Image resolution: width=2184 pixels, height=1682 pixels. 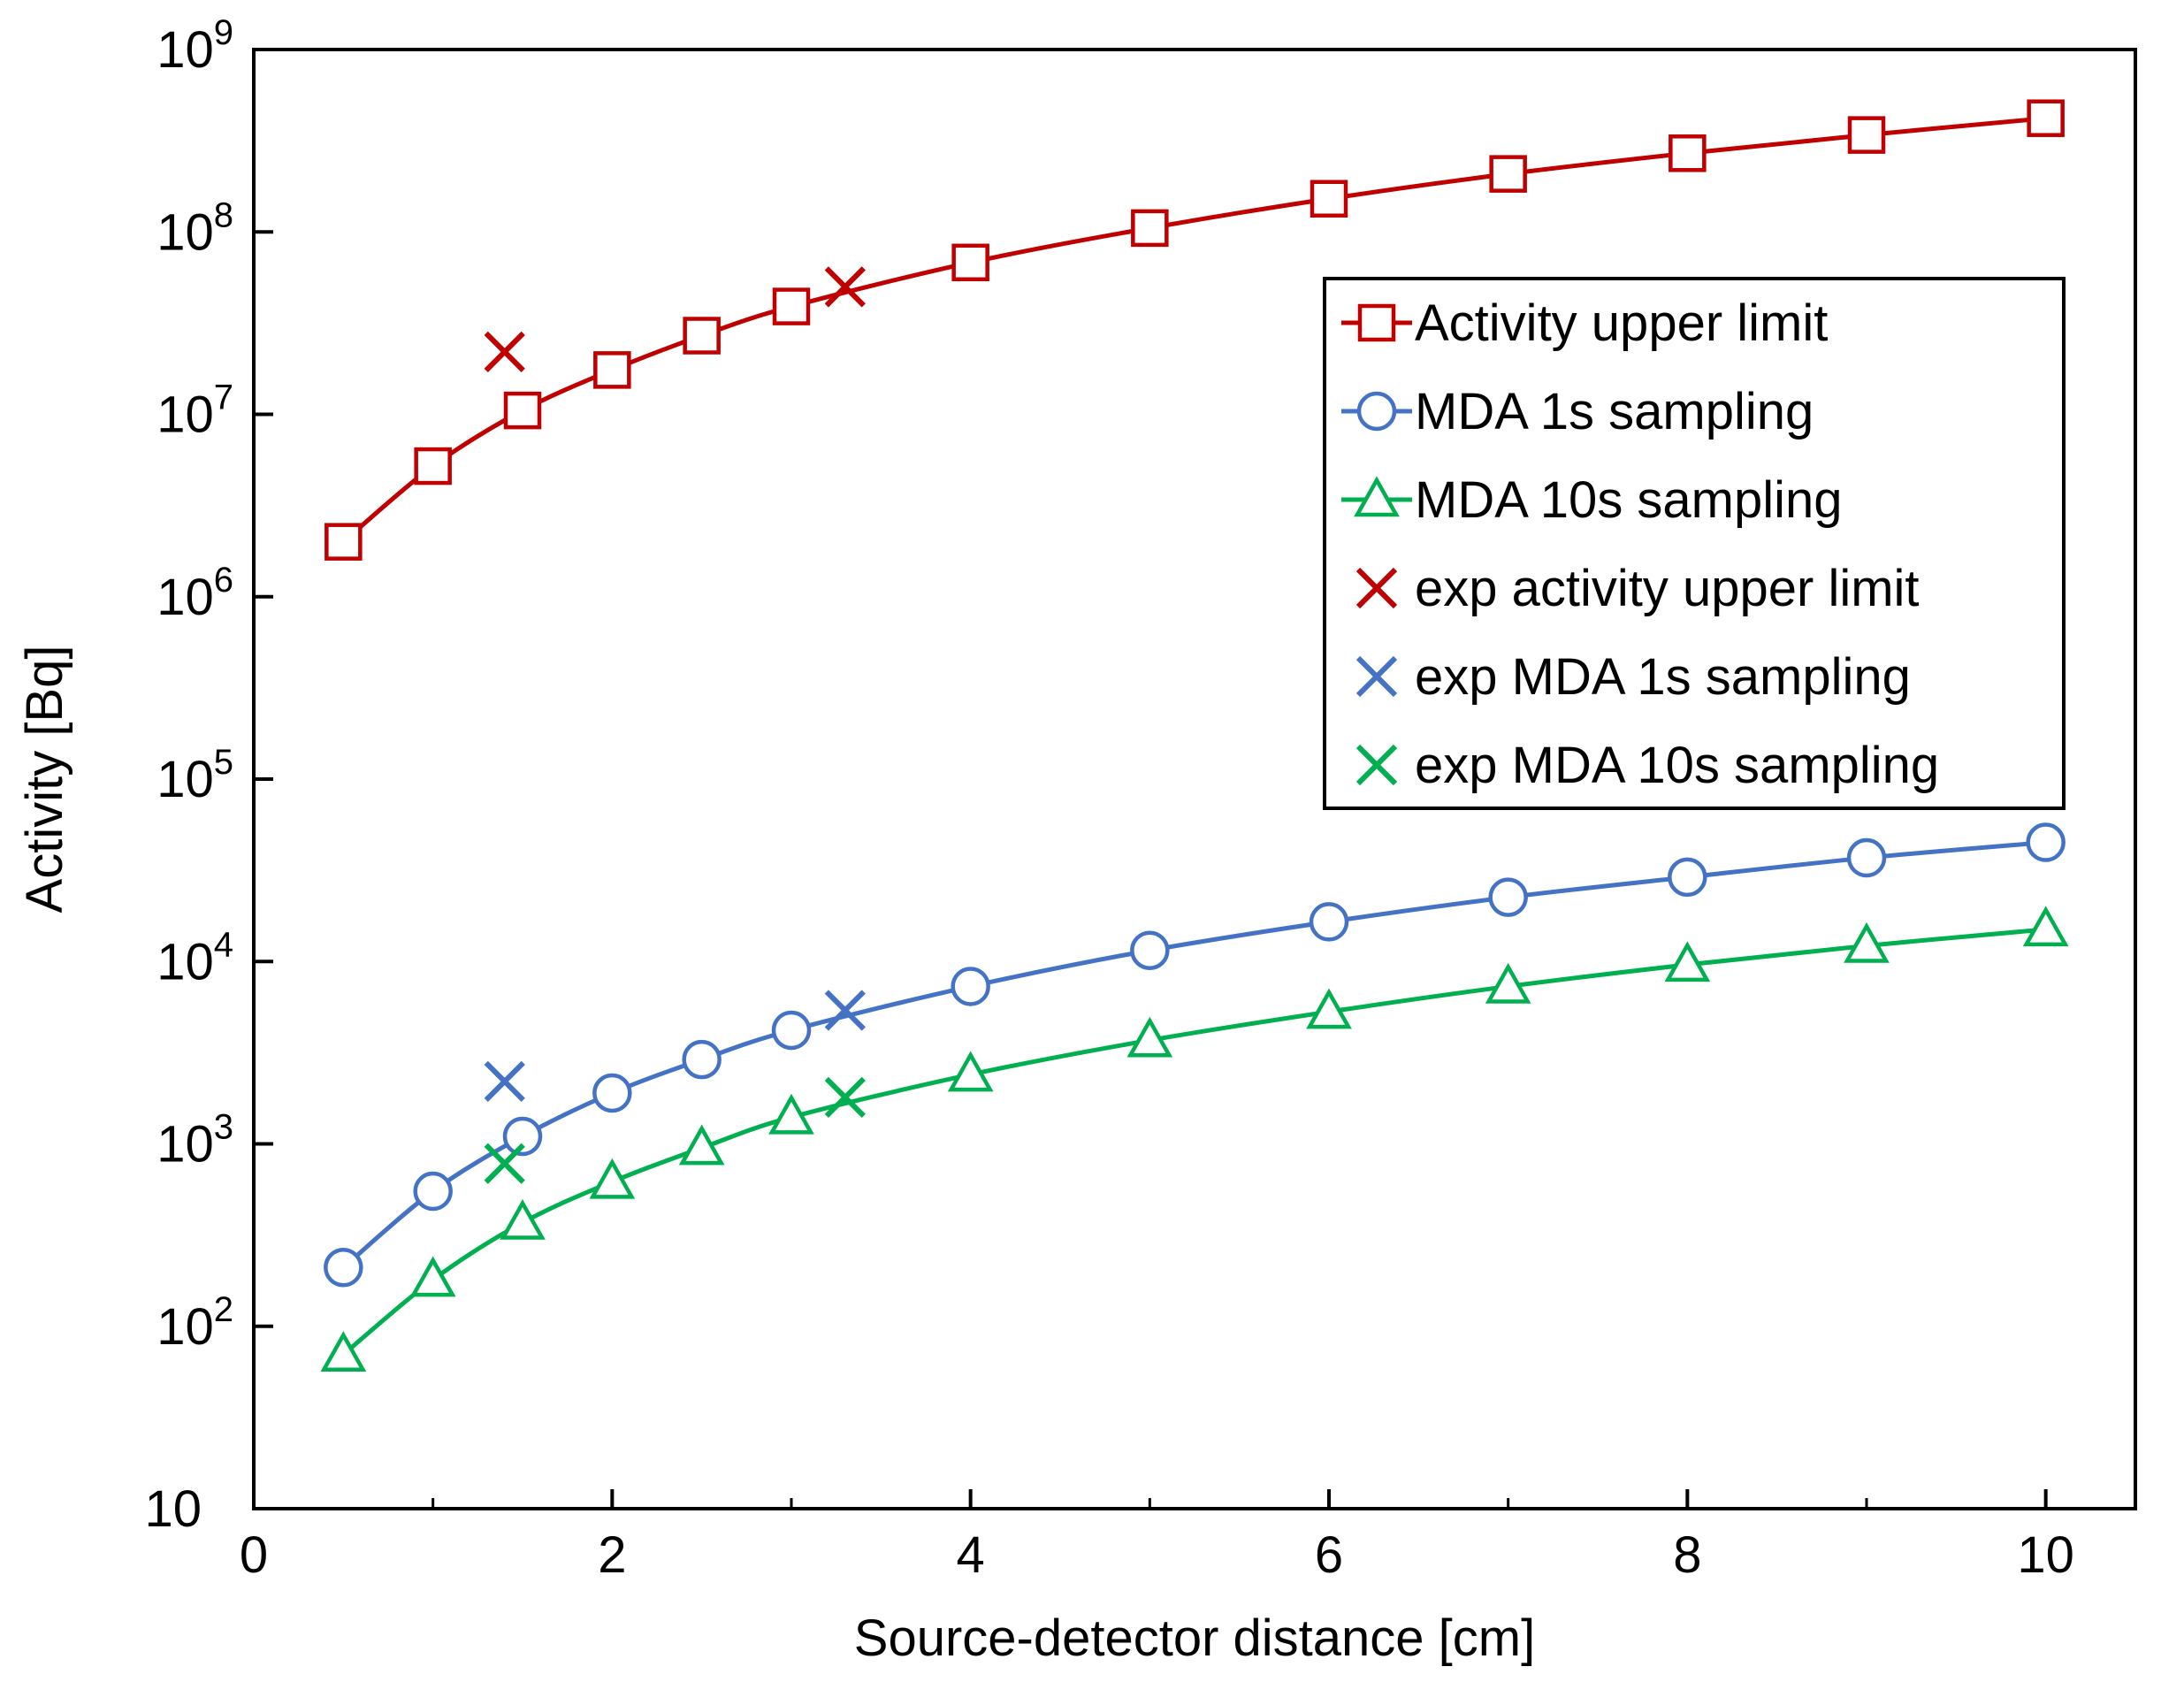 I want to click on x-tick-label: 10, so click(x=2045, y=1555).